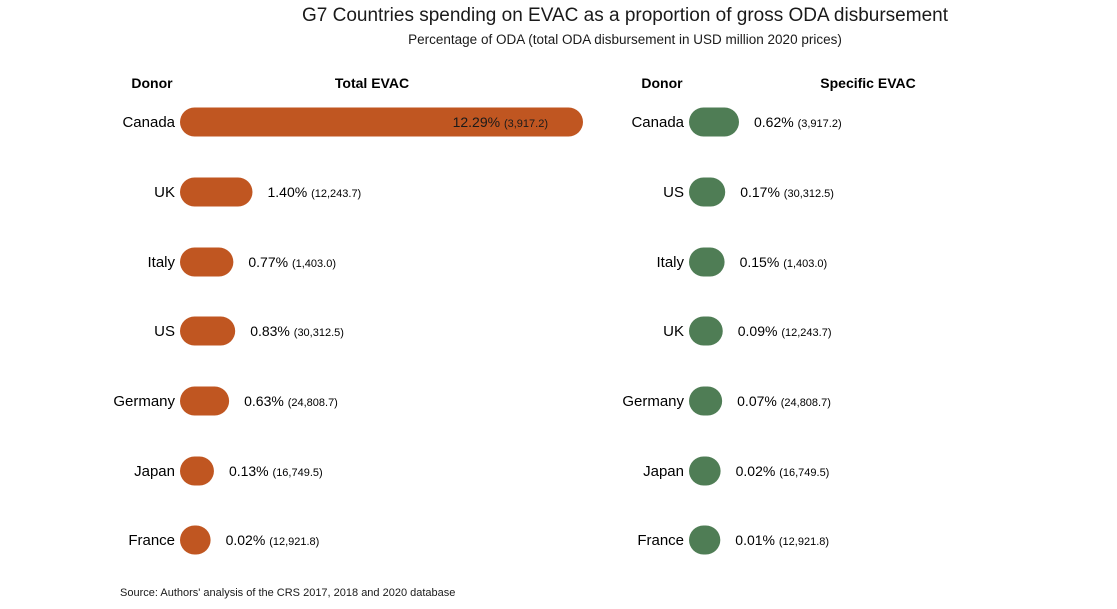 The image size is (1117, 609). I want to click on total-category-label: Canada, so click(148, 122).